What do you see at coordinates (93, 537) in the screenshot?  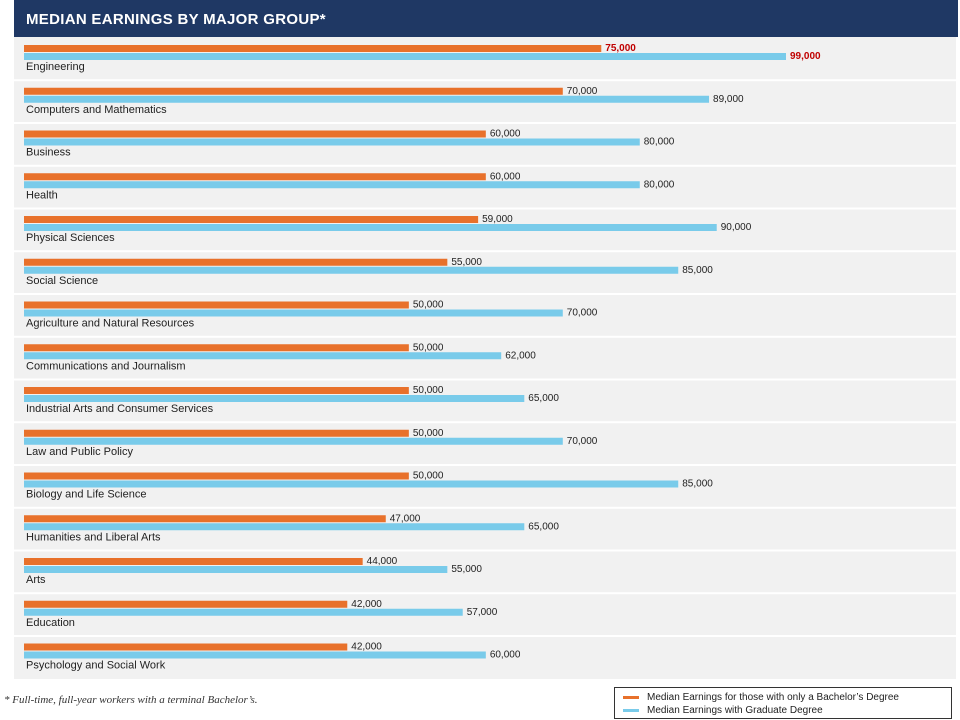 I see `category-label: Humanities and Liberal Arts` at bounding box center [93, 537].